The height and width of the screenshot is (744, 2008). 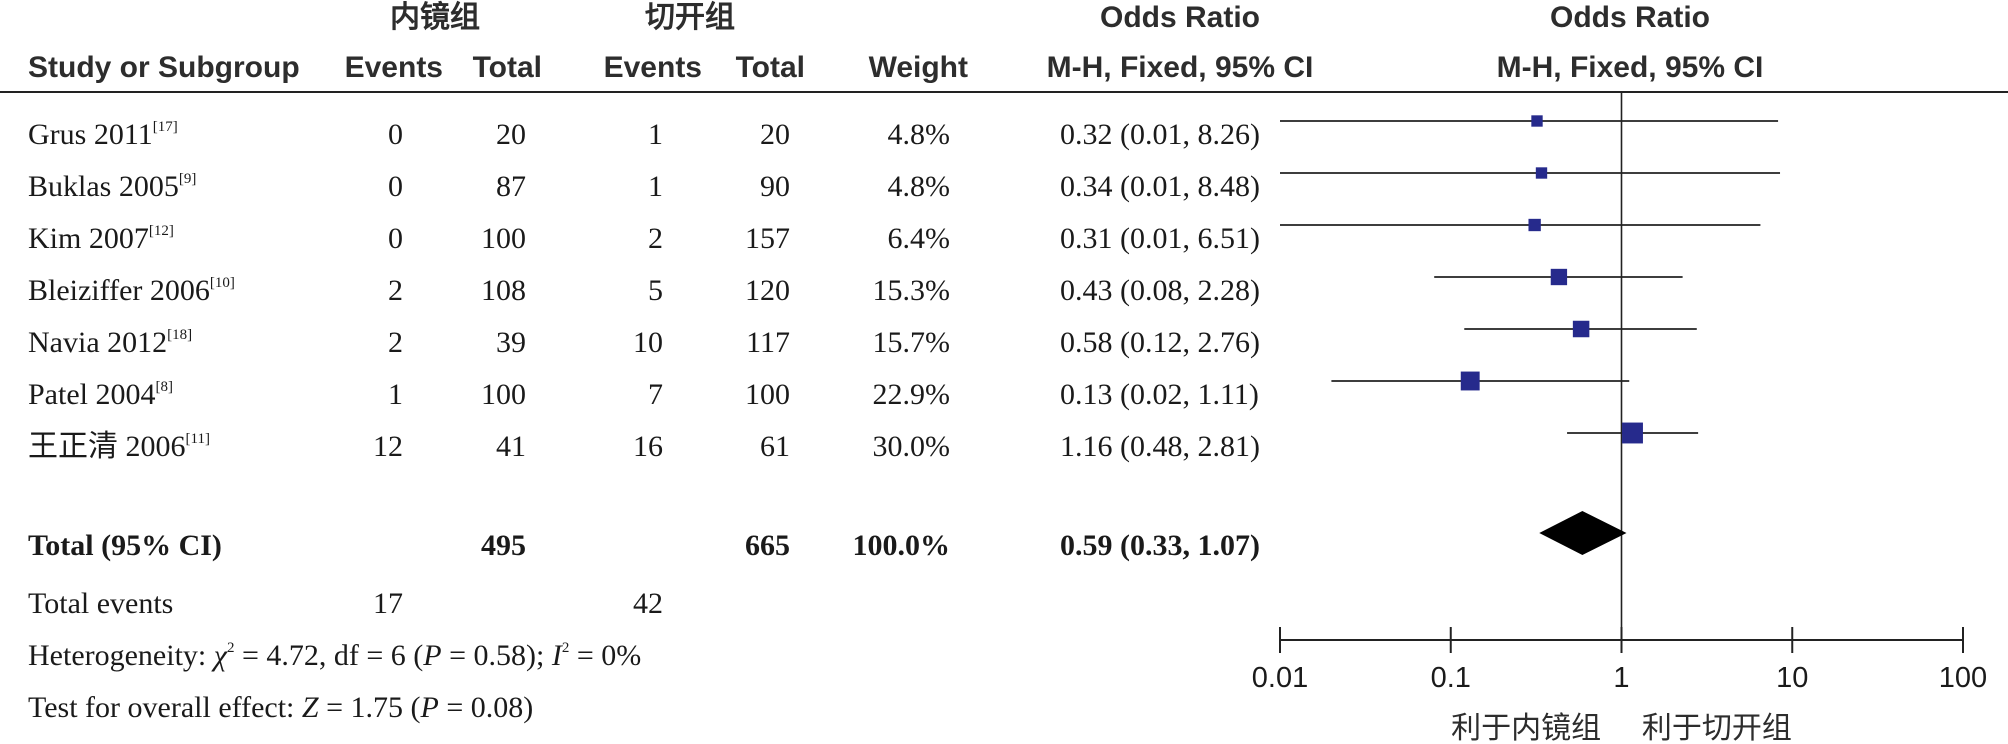 I want to click on study-weight: 22.9%, so click(x=911, y=394).